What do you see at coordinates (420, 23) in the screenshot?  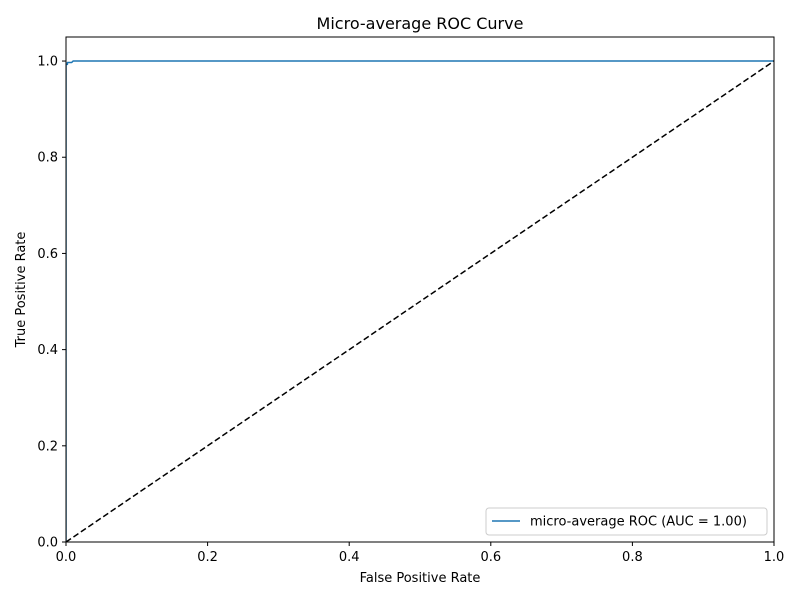 I see `chart-title: Micro-average ROC Curve` at bounding box center [420, 23].